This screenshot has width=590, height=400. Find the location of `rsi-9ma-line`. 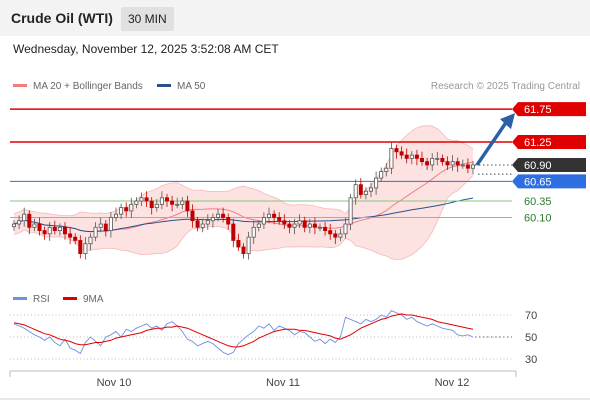

rsi-9ma-line is located at coordinates (243, 330).